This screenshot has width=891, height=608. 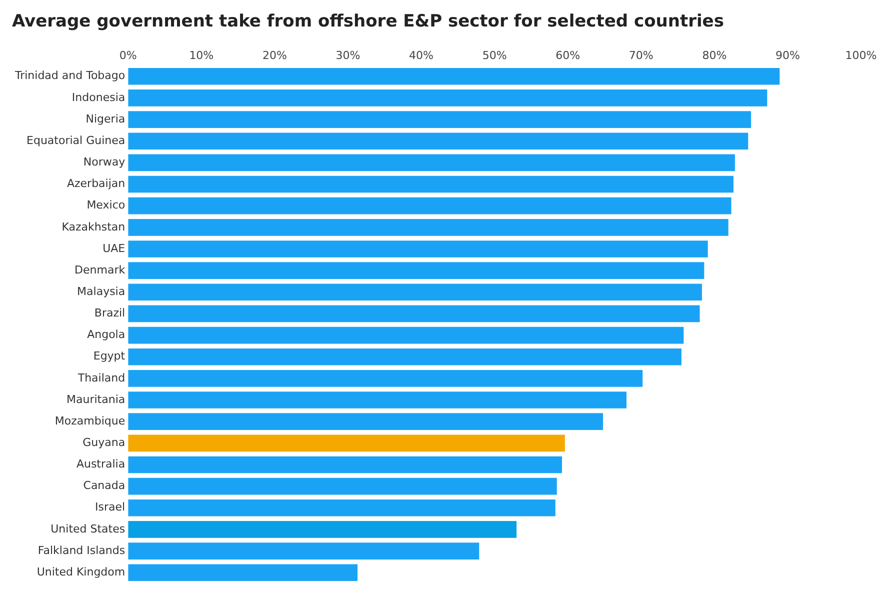 What do you see at coordinates (101, 291) in the screenshot?
I see `y-tick-label: Malaysia` at bounding box center [101, 291].